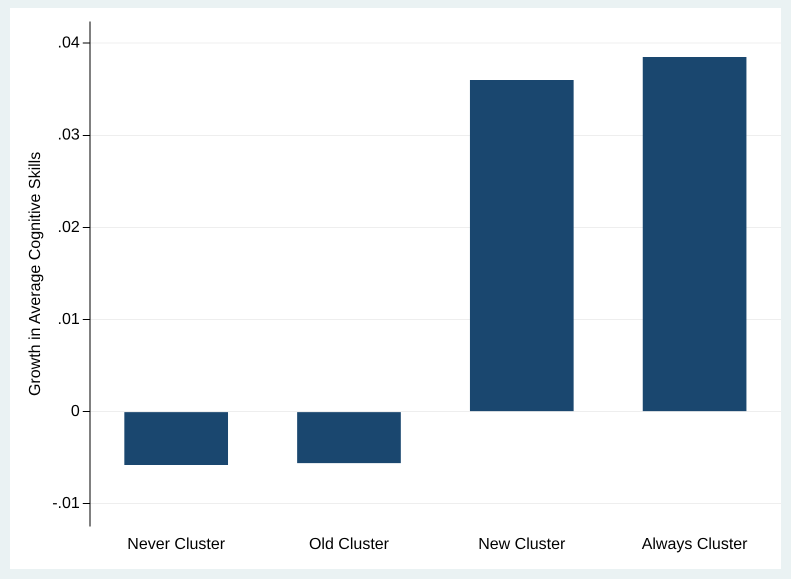  I want to click on x-tick-label: New Cluster, so click(522, 544).